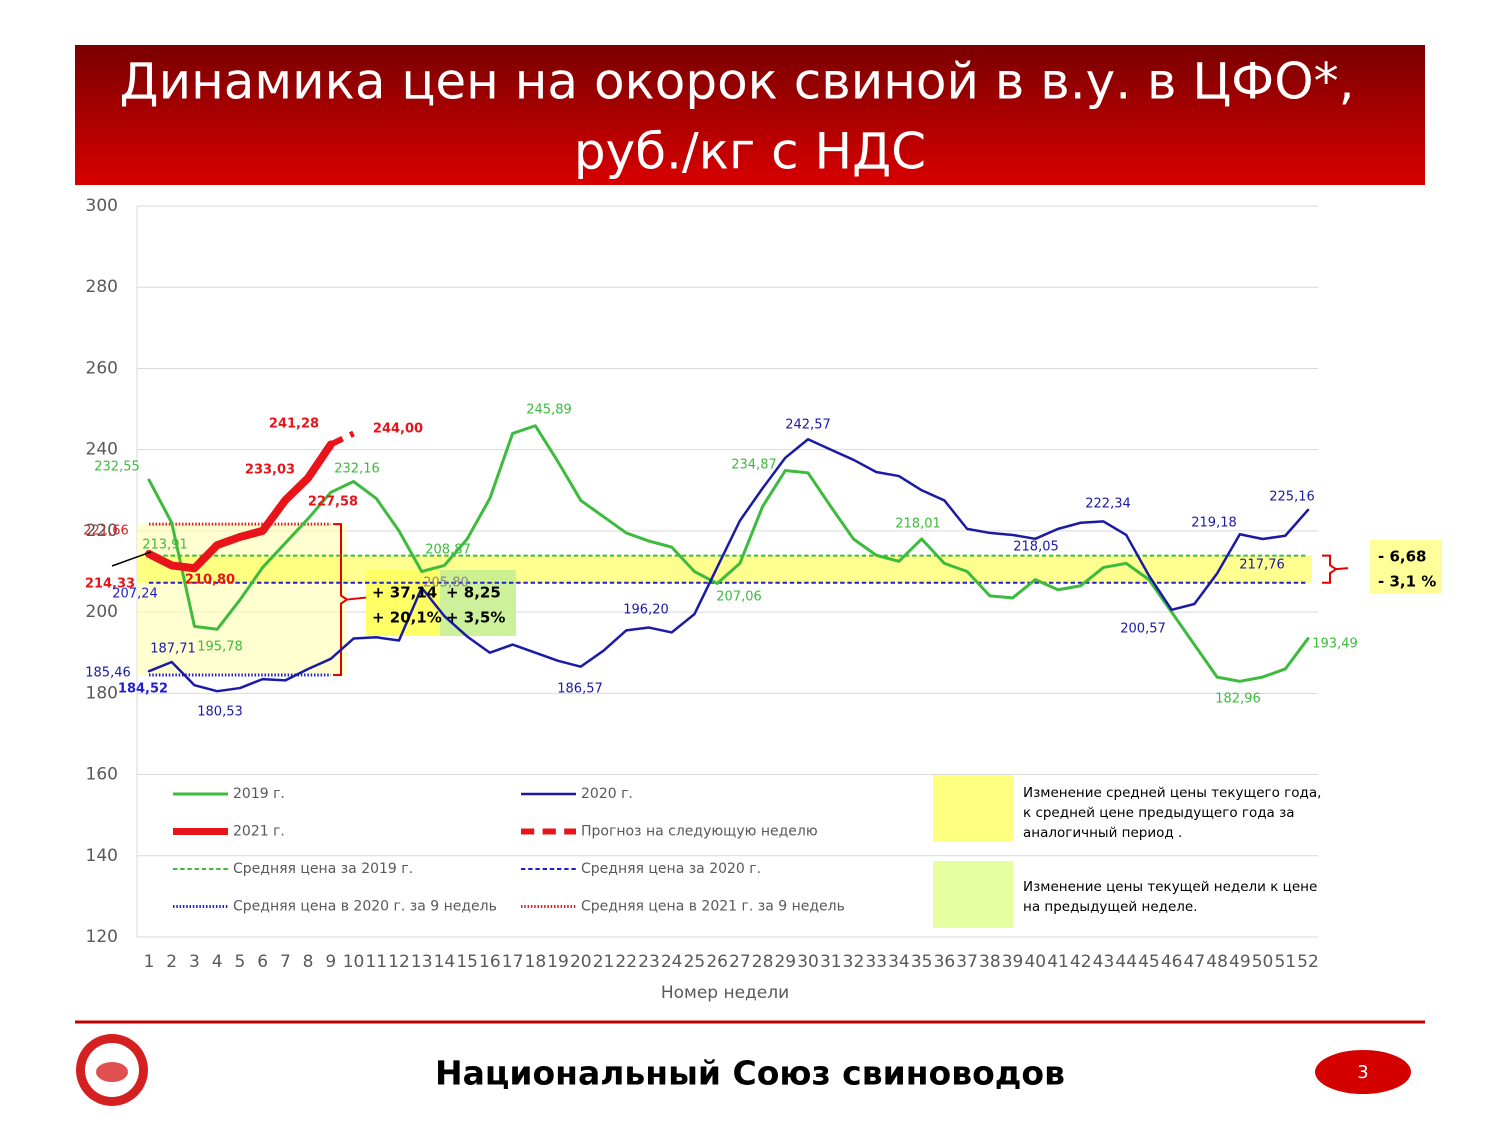 The height and width of the screenshot is (1125, 1500). I want to click on legend-label: 2021 г., so click(259, 832).